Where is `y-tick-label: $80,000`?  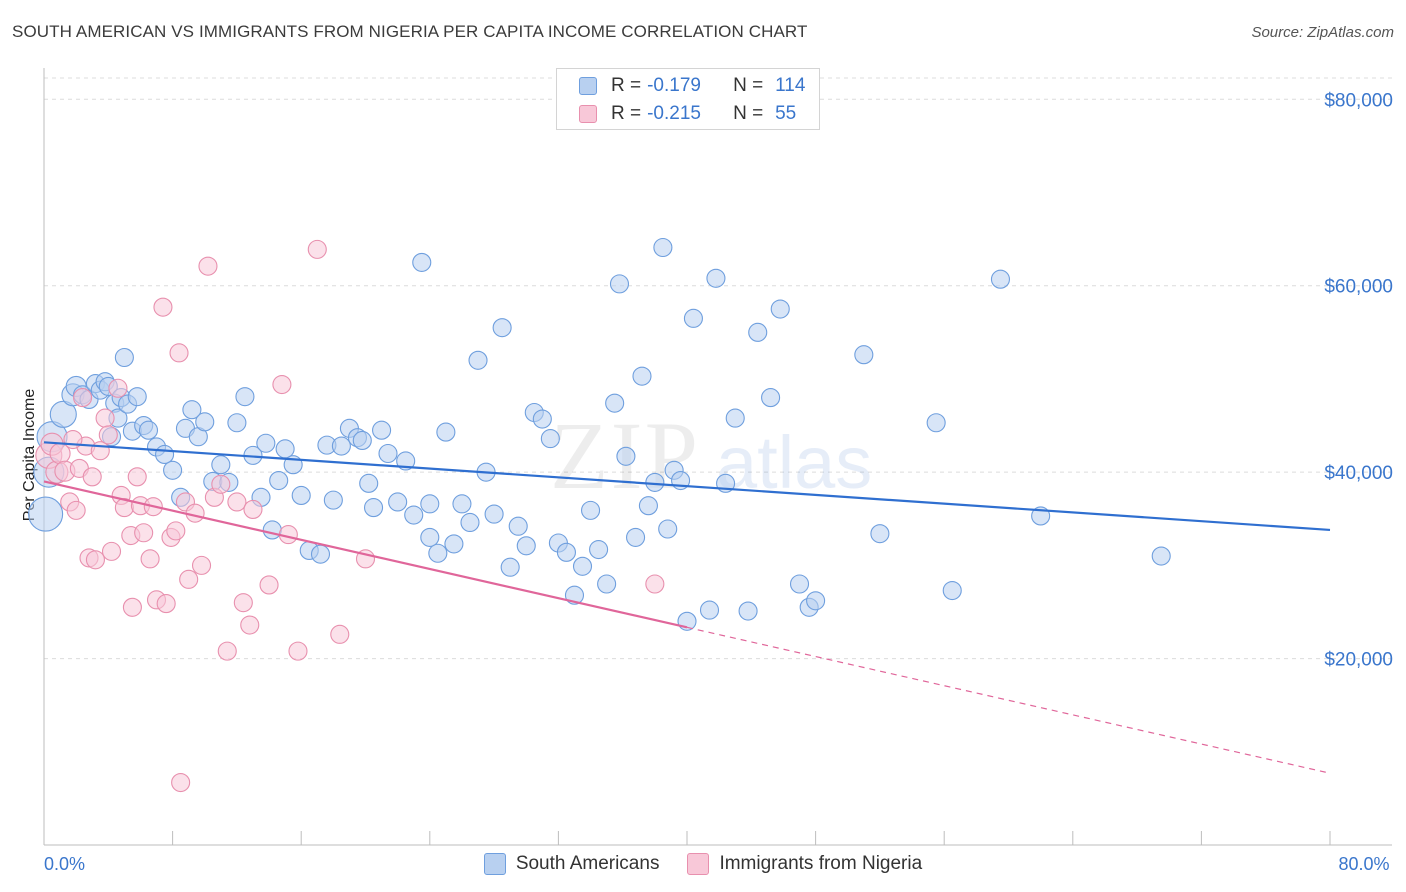
y-tick-label: $80,000 is located at coordinates (1358, 100).